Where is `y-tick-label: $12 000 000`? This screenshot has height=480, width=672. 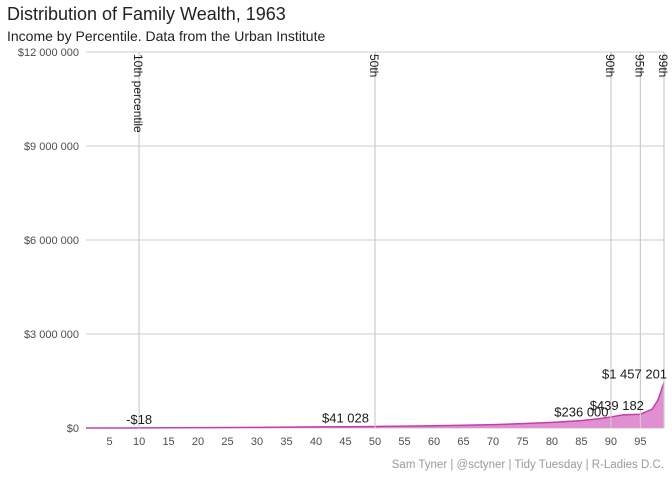
y-tick-label: $12 000 000 is located at coordinates (48, 53).